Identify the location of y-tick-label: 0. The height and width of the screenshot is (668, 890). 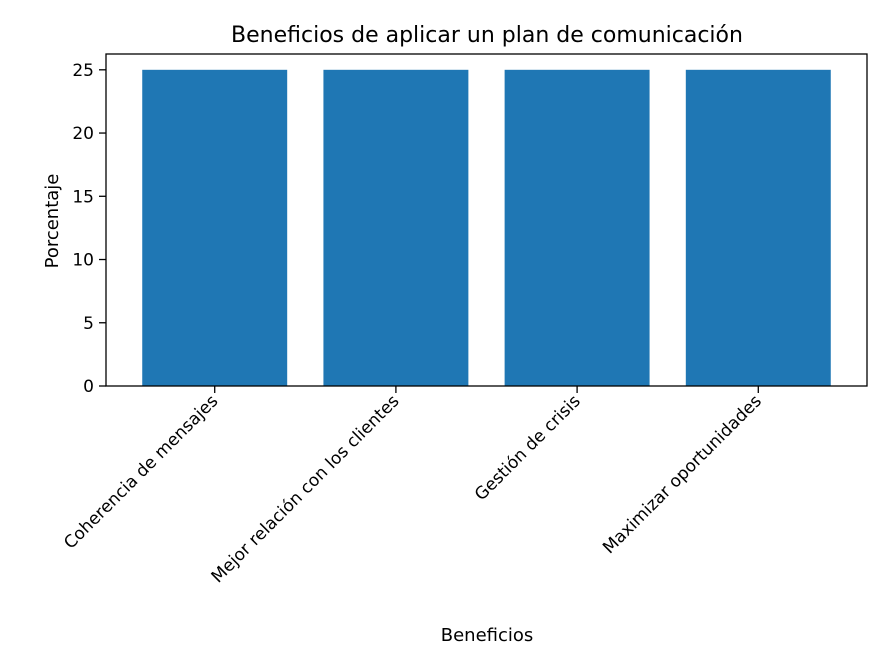
(88, 387).